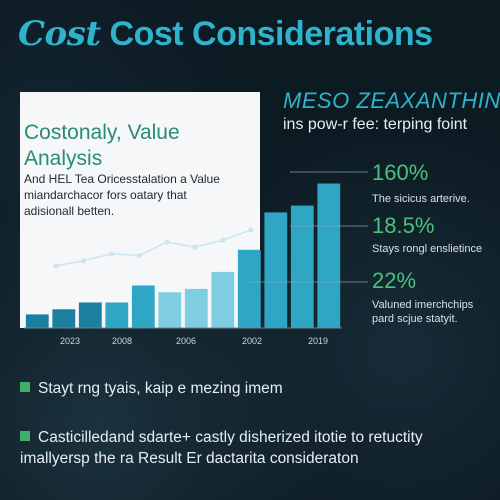  I want to click on stat-caption-3: Valuned imerchchips pard scjue statyit., so click(423, 312).